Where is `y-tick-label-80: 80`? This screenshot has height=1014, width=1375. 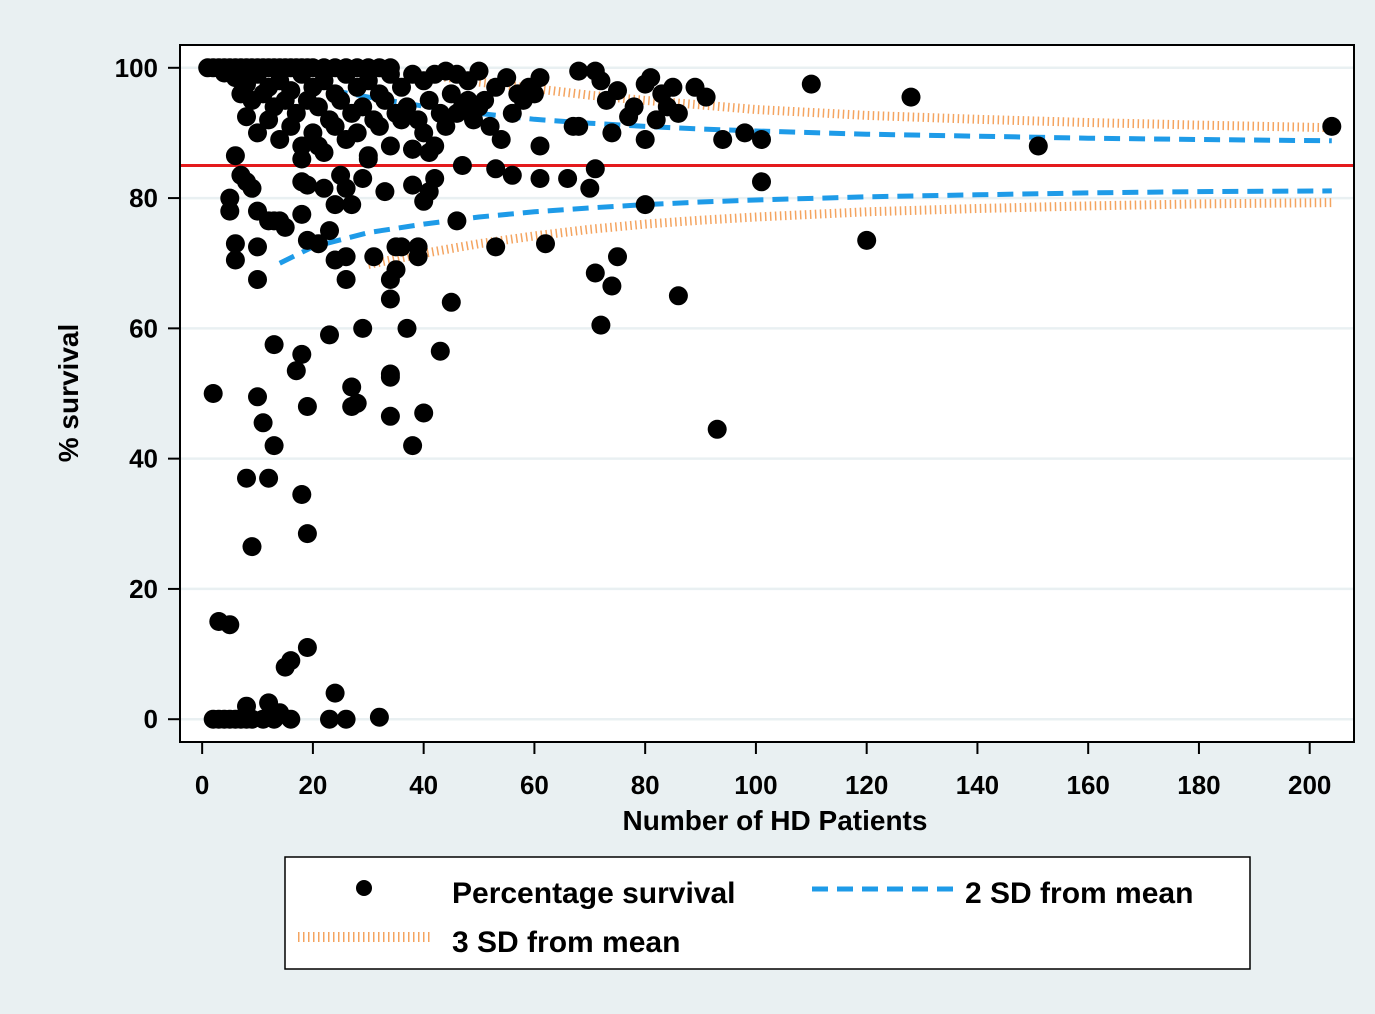 y-tick-label-80: 80 is located at coordinates (143, 198).